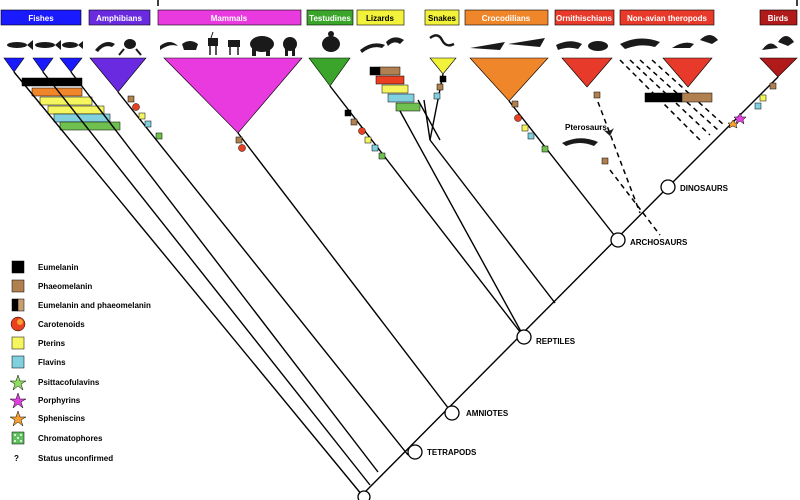  I want to click on clade-triangle-crocodilians, so click(509, 79).